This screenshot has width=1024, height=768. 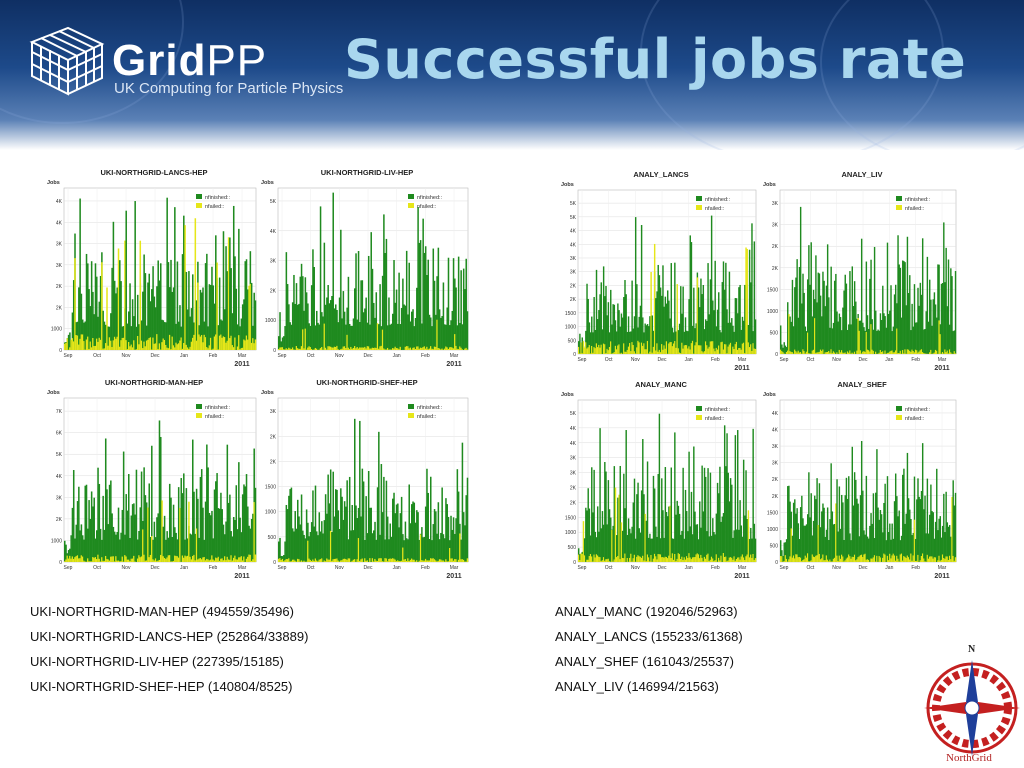 What do you see at coordinates (572, 548) in the screenshot?
I see `y-tick-label: 500` at bounding box center [572, 548].